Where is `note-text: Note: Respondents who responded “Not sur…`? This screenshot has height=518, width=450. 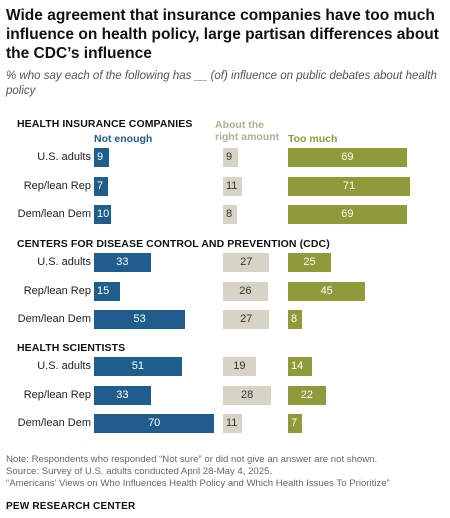 note-text: Note: Respondents who responded “Not sur… is located at coordinates (192, 459).